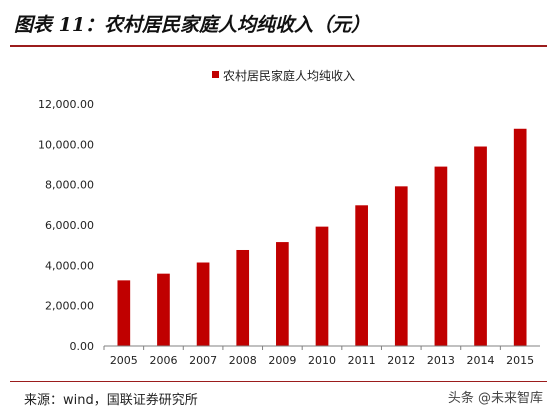 This screenshot has height=418, width=557. What do you see at coordinates (441, 360) in the screenshot?
I see `x-tick-label: 2013` at bounding box center [441, 360].